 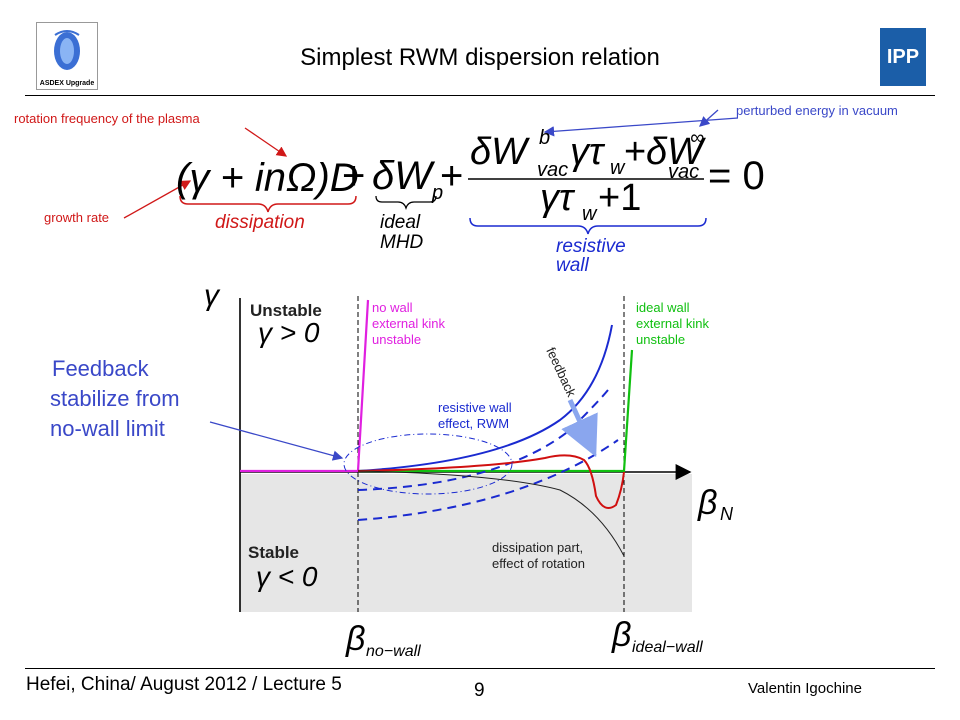 I want to click on dissipation-curve, so click(x=491, y=513).